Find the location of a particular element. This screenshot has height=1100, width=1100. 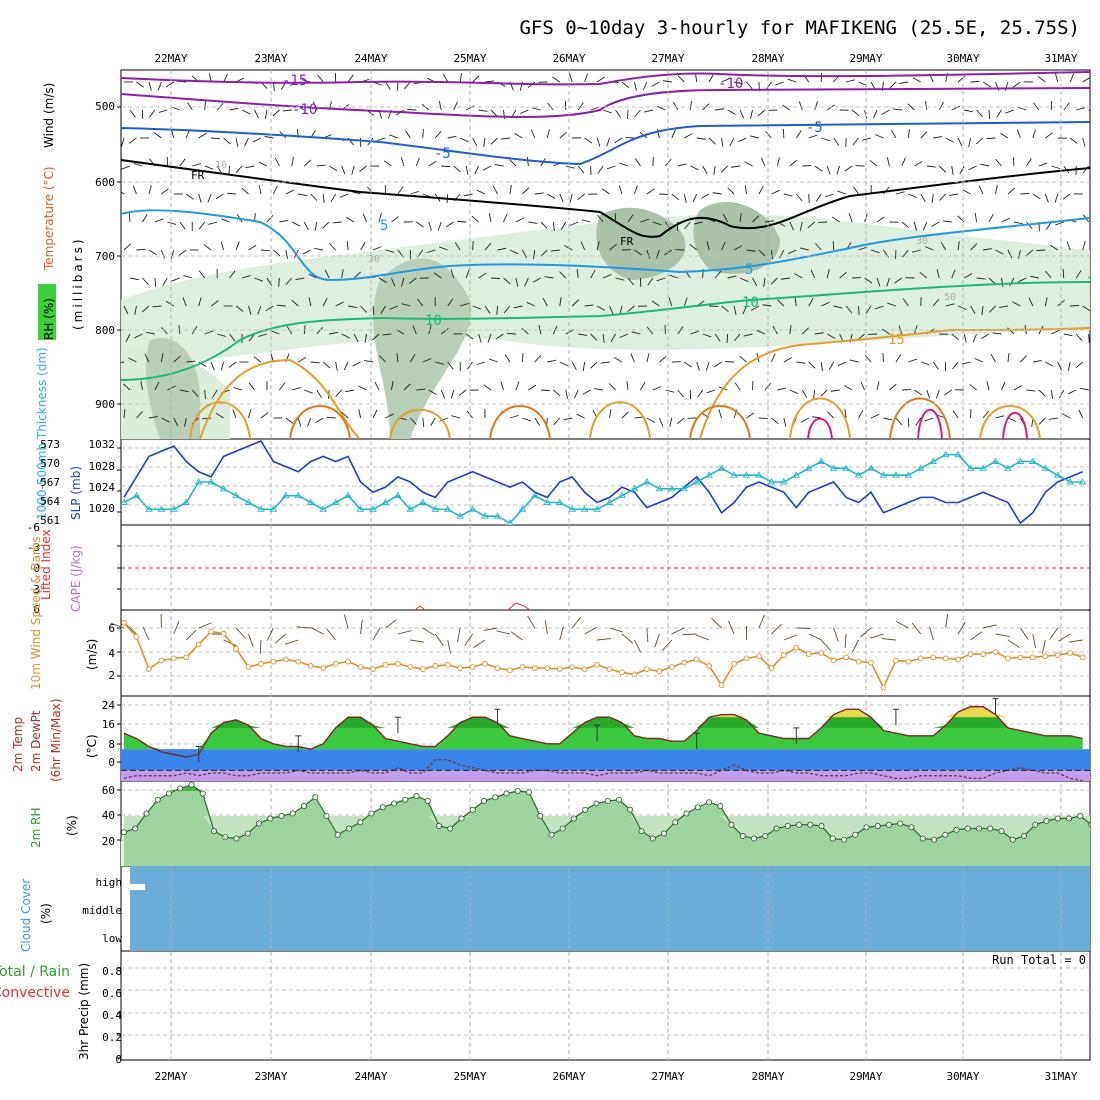

rh-area is located at coordinates (607, 825).